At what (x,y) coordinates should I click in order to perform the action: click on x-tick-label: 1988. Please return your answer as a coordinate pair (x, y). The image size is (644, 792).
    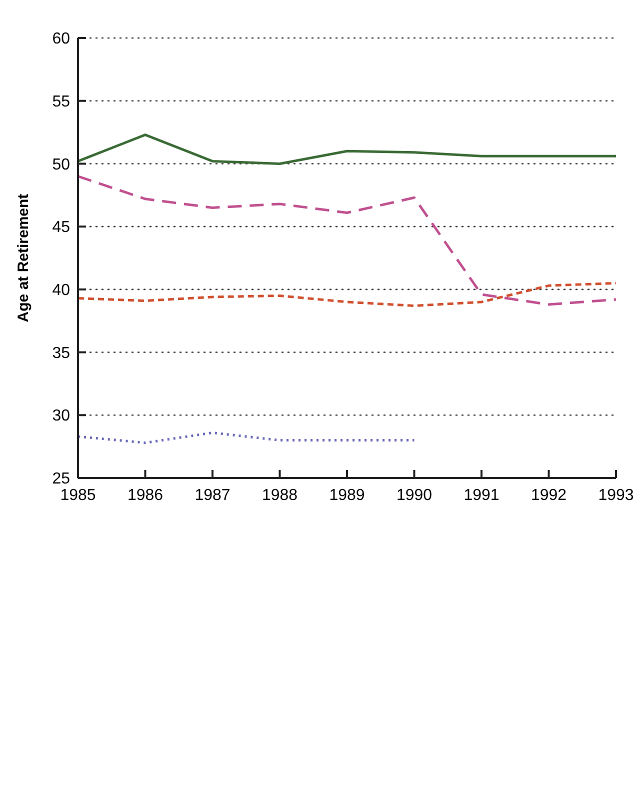
    Looking at the image, I should click on (280, 495).